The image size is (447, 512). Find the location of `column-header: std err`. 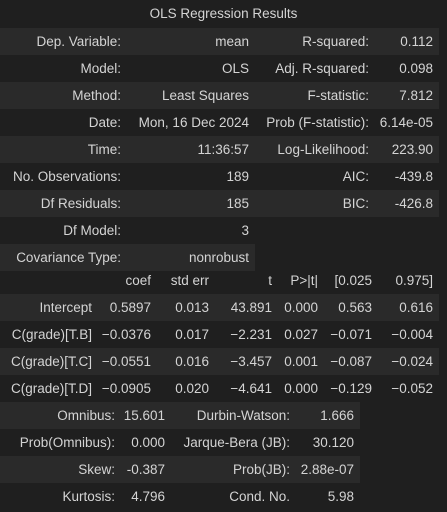

column-header: std err is located at coordinates (189, 280).